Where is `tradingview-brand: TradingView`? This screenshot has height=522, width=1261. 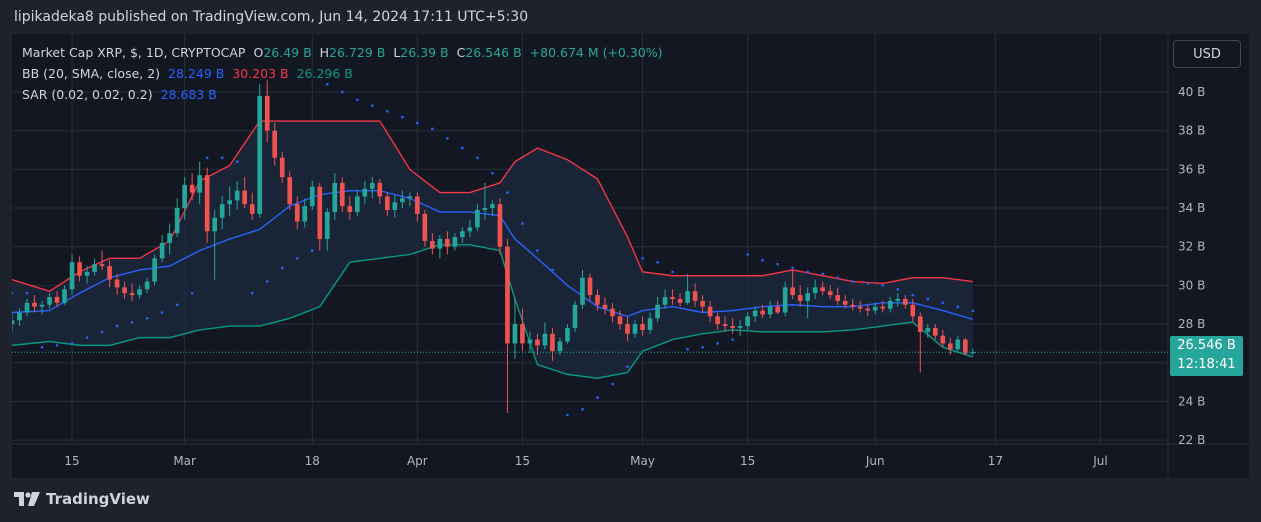
tradingview-brand: TradingView is located at coordinates (82, 499).